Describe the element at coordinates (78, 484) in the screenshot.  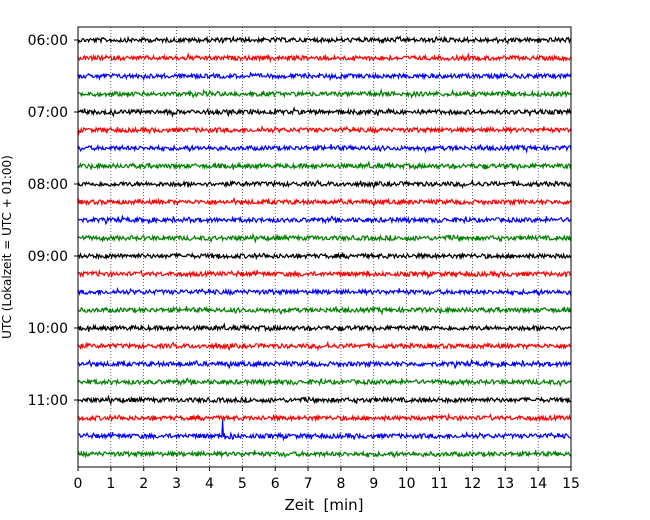
I see `x-tick-label: 0` at that location.